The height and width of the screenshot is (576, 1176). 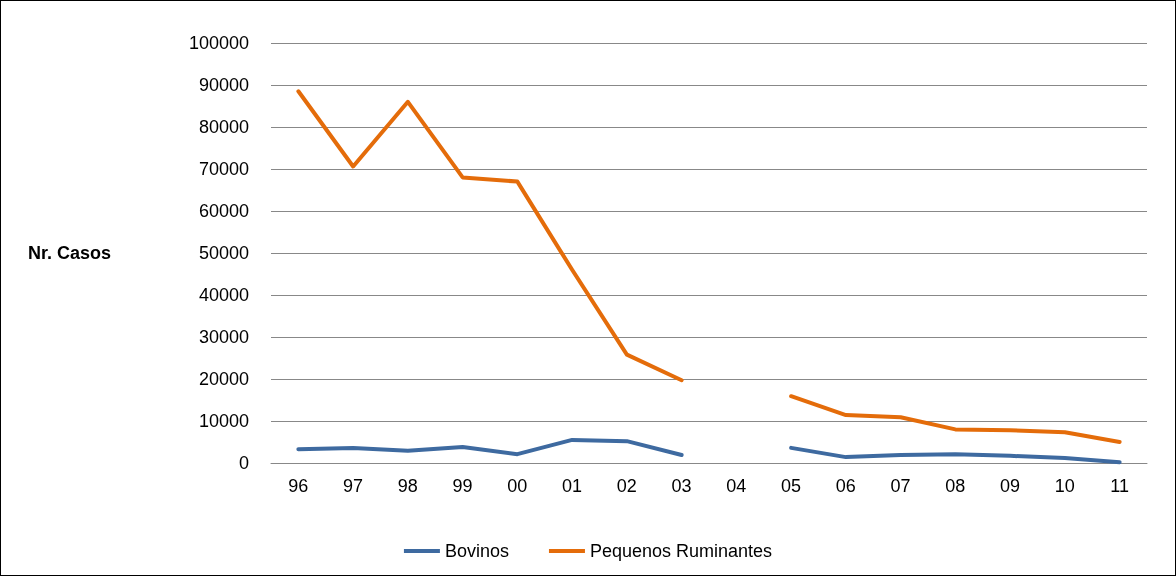 I want to click on y-tick-label: 30000, so click(x=223, y=337).